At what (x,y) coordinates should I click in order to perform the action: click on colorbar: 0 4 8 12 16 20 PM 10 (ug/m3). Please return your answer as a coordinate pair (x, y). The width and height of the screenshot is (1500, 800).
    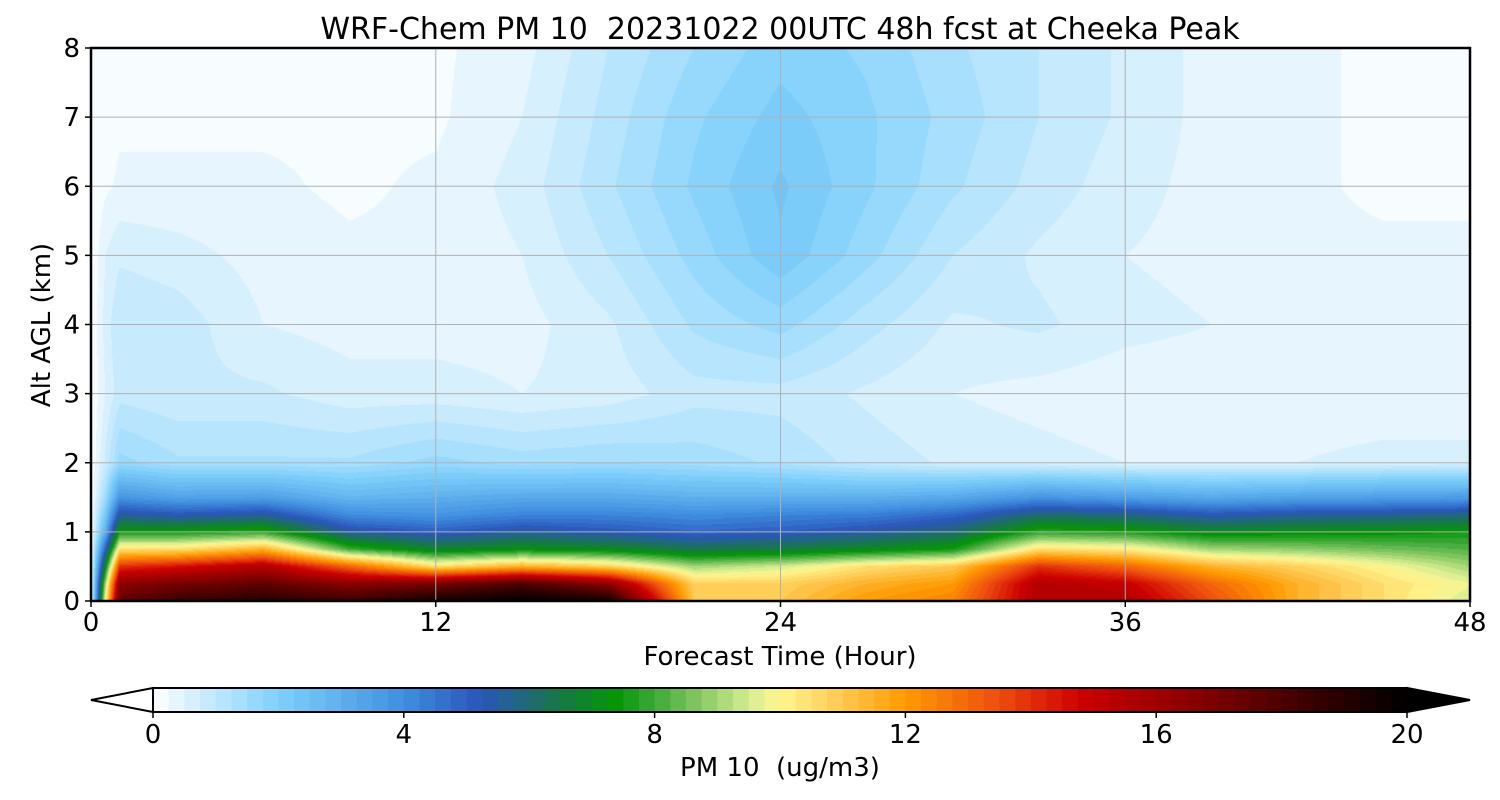
    Looking at the image, I should click on (780, 734).